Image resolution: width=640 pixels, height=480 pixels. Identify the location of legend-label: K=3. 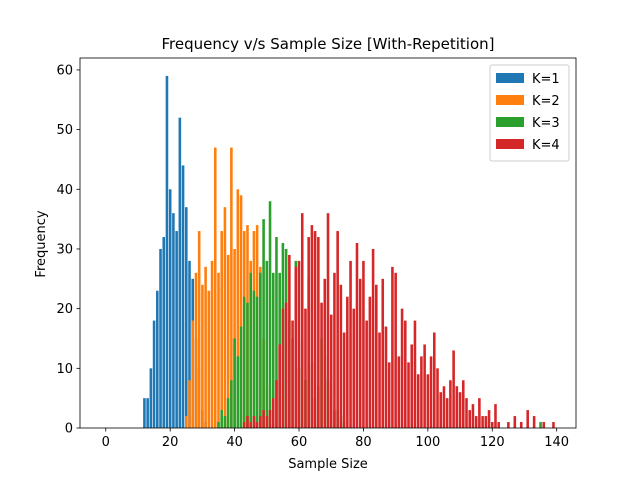
(546, 123).